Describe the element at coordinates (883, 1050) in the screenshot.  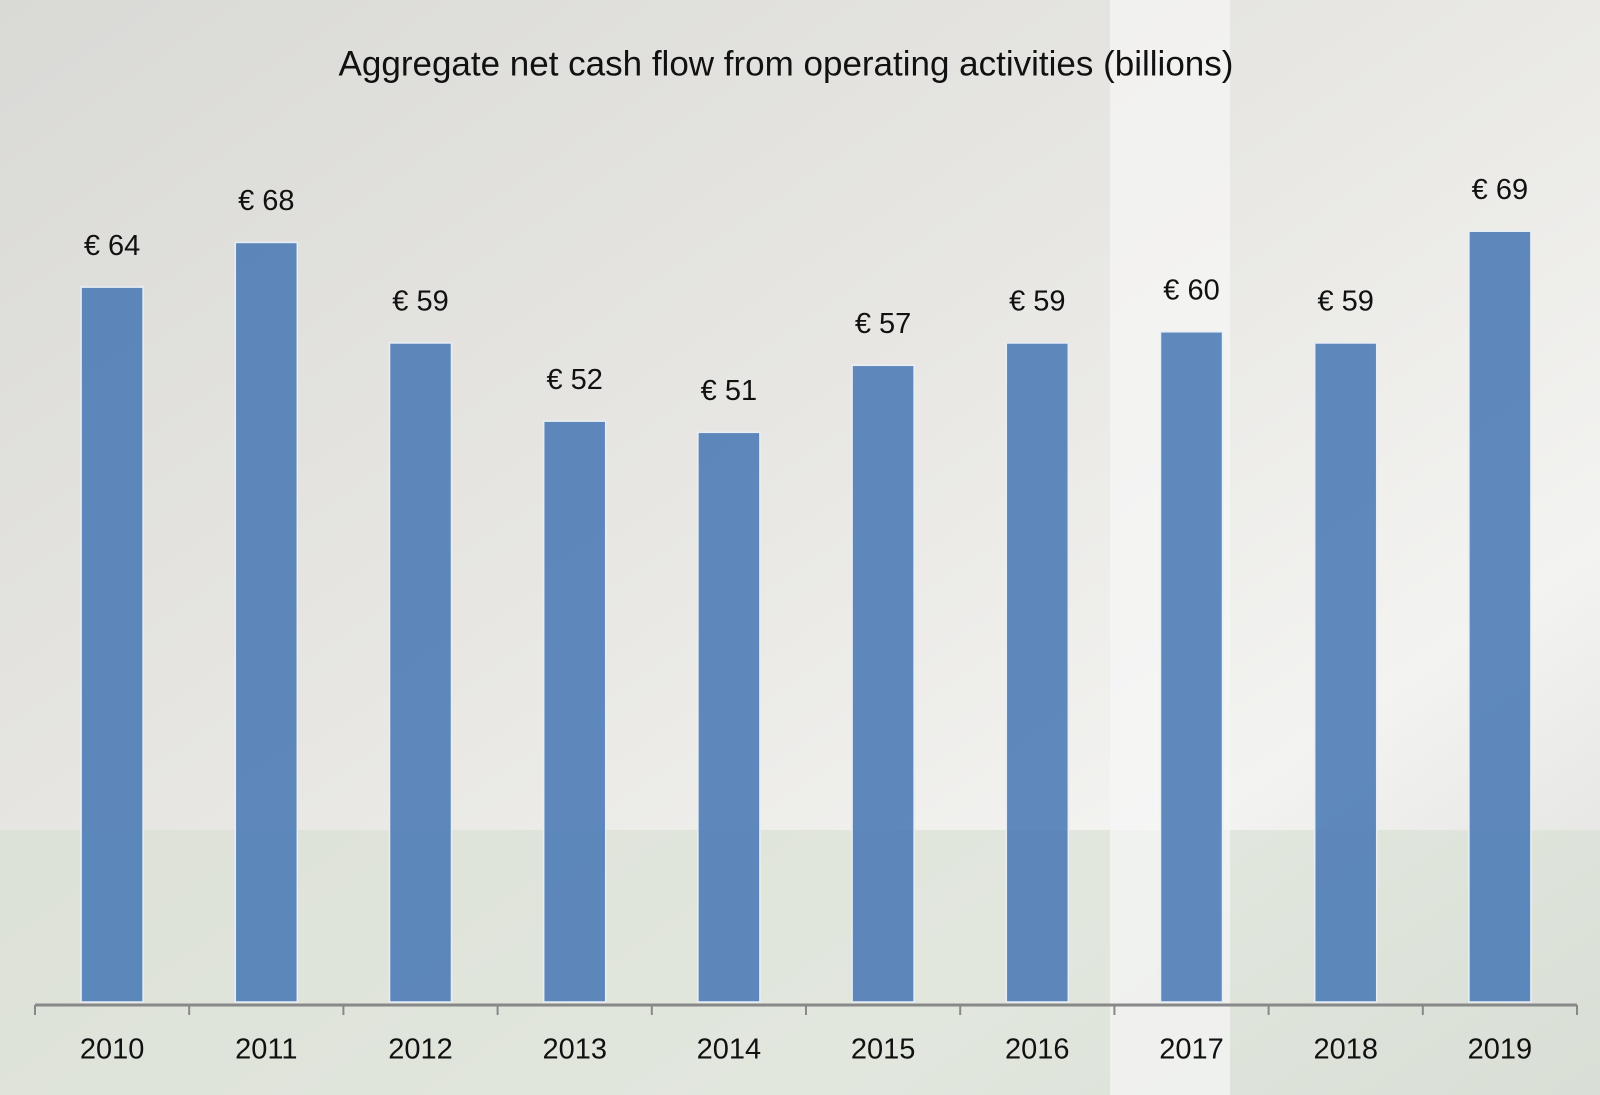
I see `x-tick-label: 2015` at that location.